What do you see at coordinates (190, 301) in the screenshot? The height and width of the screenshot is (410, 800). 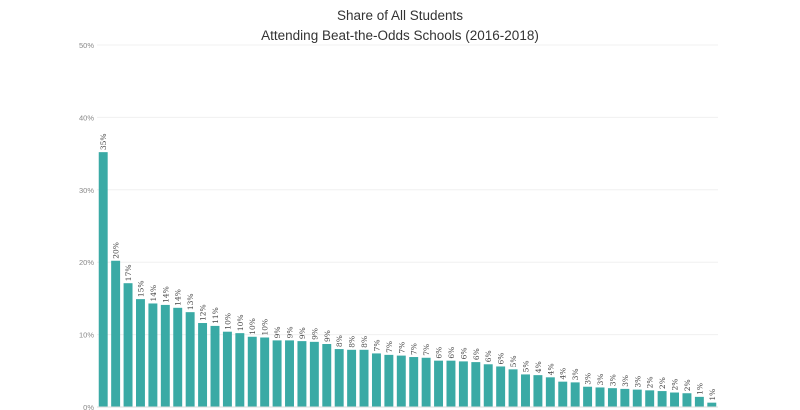 I see `bar-label: 13%` at bounding box center [190, 301].